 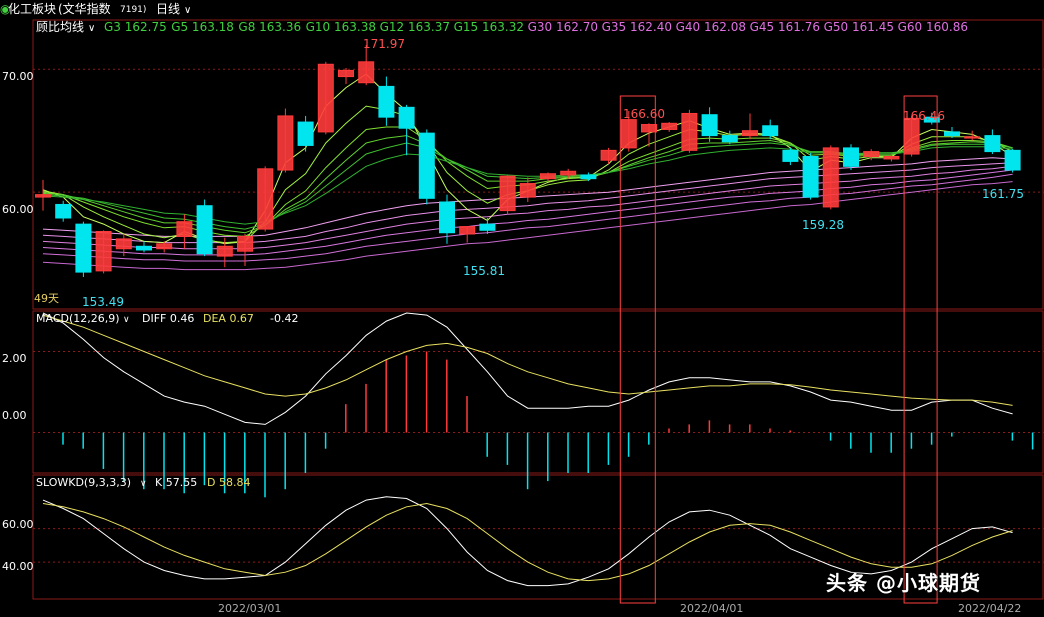 What do you see at coordinates (538, 545) in the screenshot?
I see `kd-grid` at bounding box center [538, 545].